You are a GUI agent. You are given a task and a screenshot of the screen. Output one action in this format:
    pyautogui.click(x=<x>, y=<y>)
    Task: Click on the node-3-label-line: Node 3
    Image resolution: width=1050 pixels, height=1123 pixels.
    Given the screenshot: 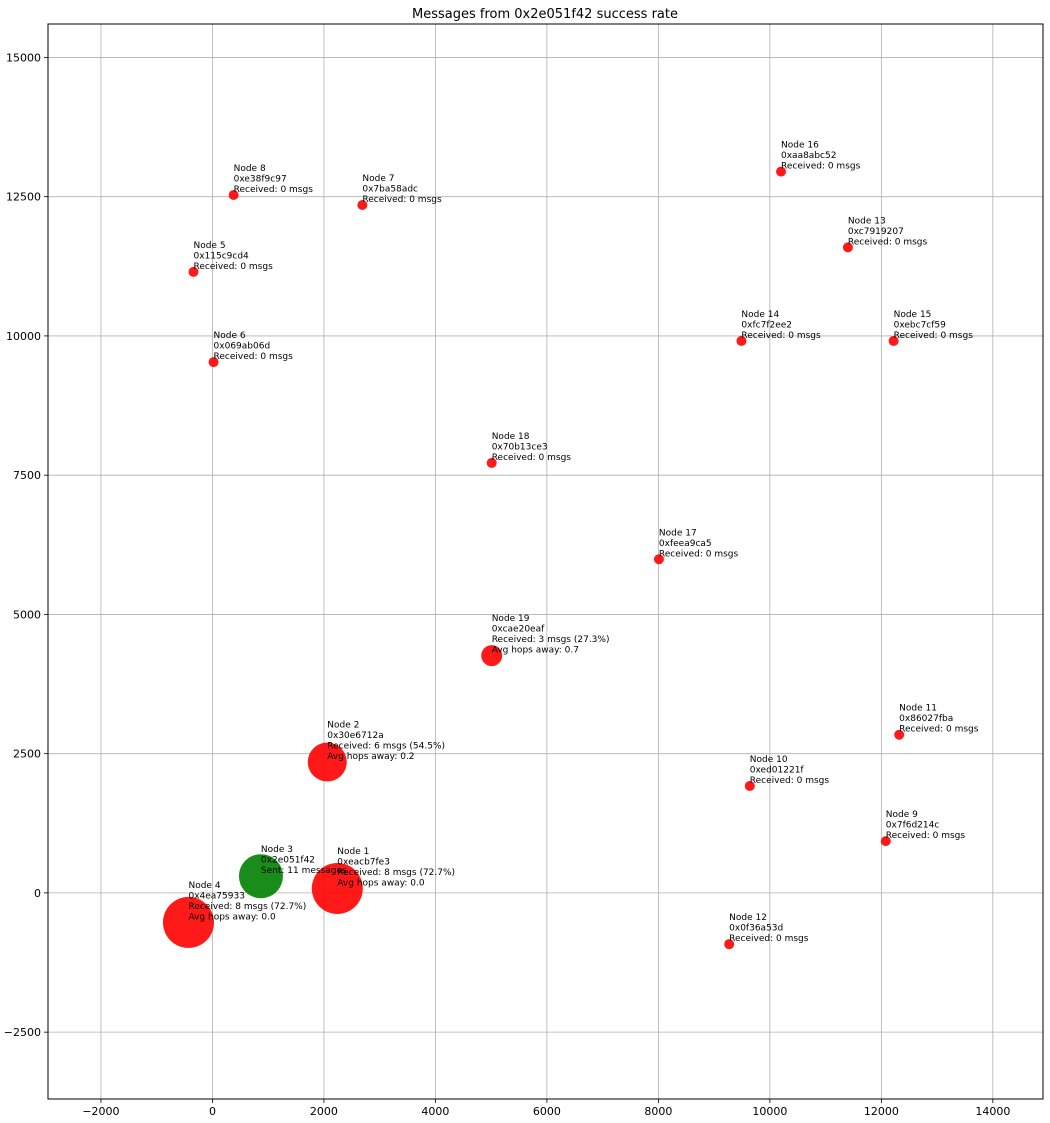 What is the action you would take?
    pyautogui.click(x=277, y=850)
    